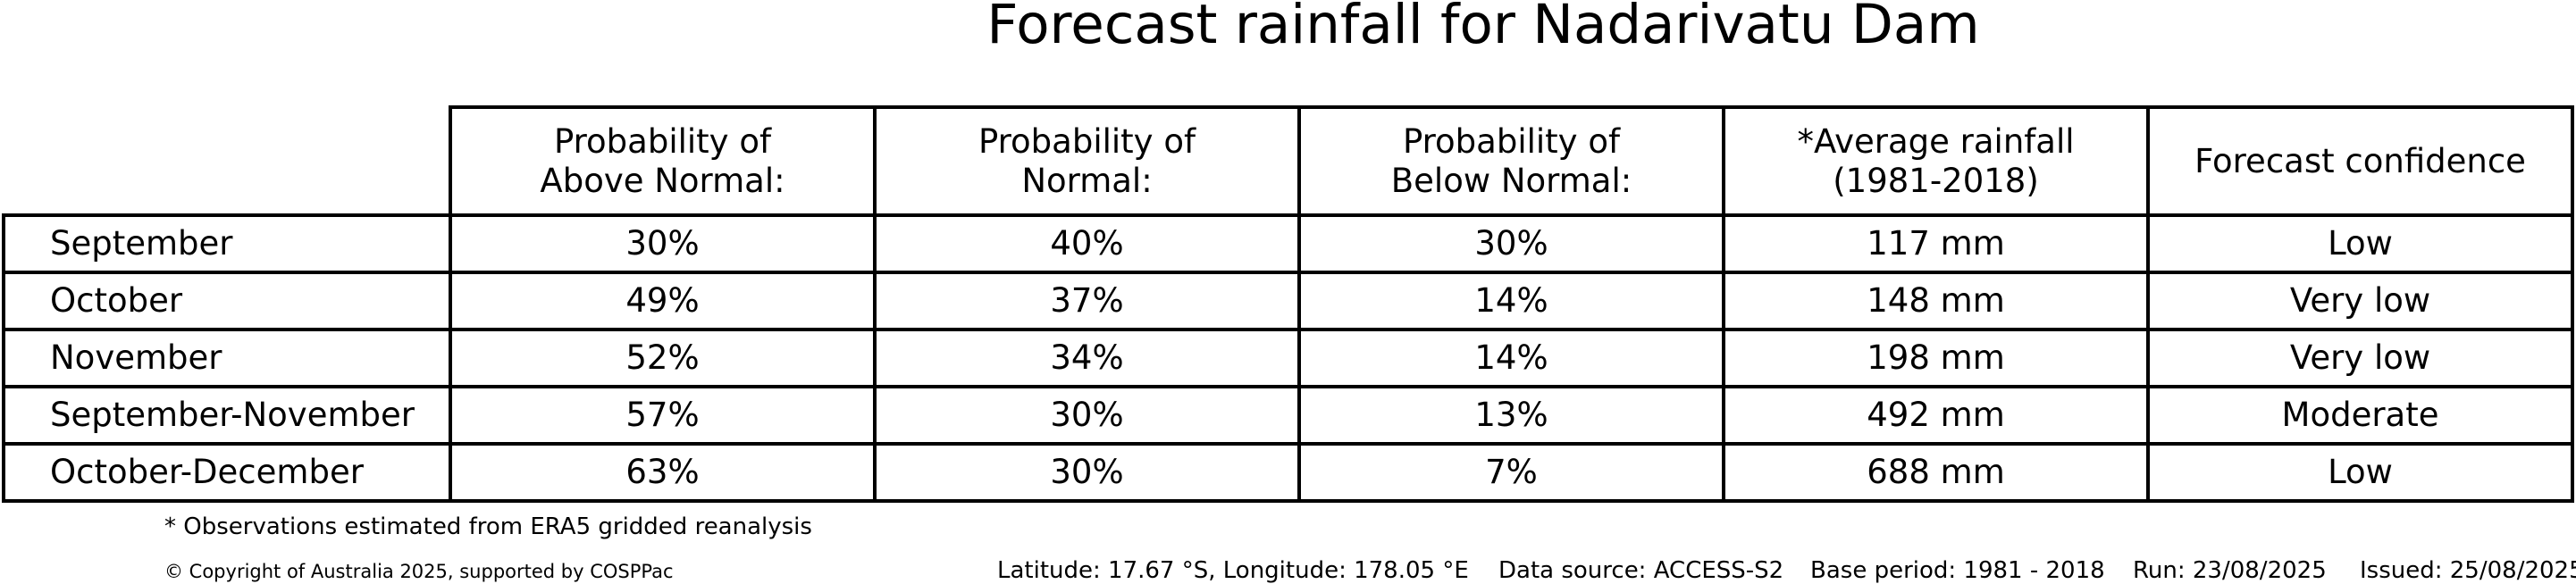 The image size is (2576, 584). Describe the element at coordinates (1087, 180) in the screenshot. I see `column-header-line: Normal:` at that location.